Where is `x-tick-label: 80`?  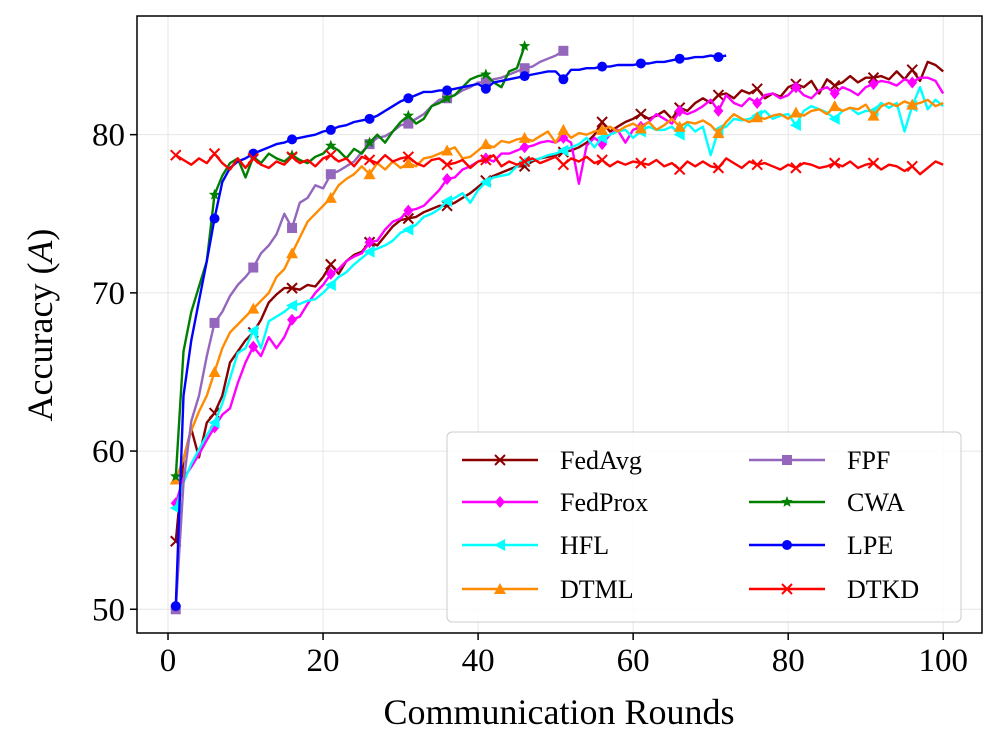
x-tick-label: 80 is located at coordinates (788, 661).